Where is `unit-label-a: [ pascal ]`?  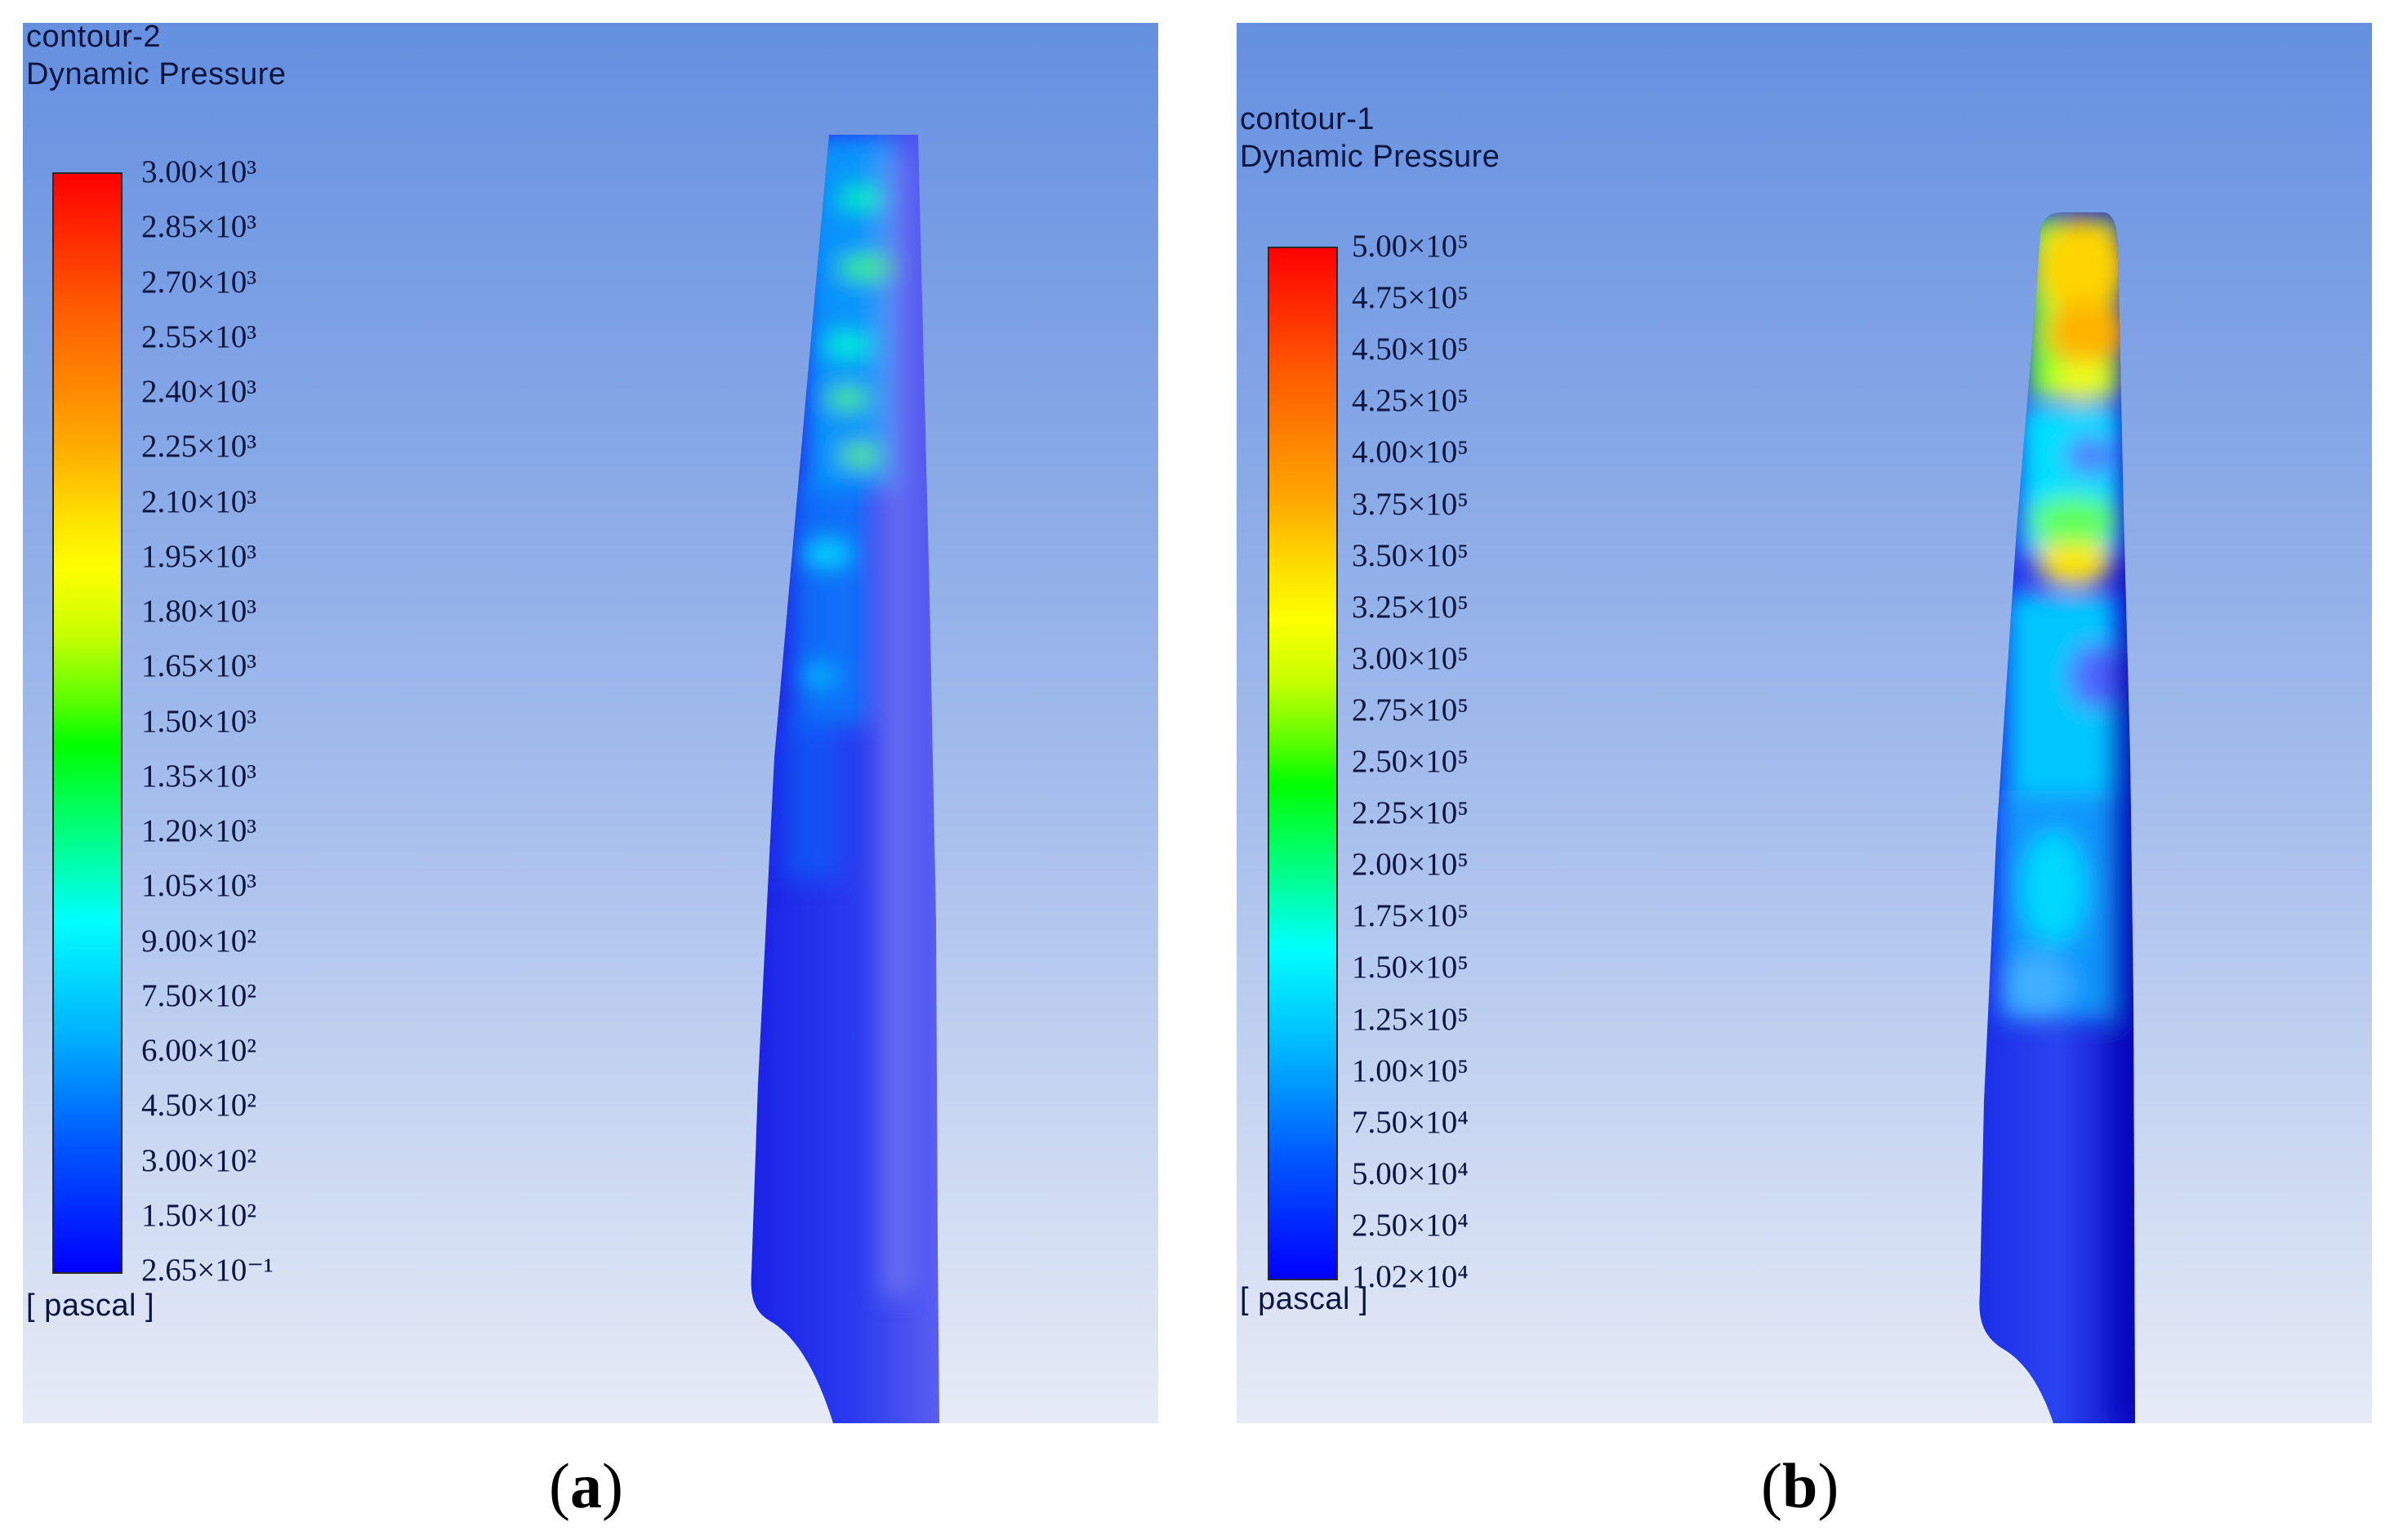
unit-label-a: [ pascal ] is located at coordinates (90, 1306).